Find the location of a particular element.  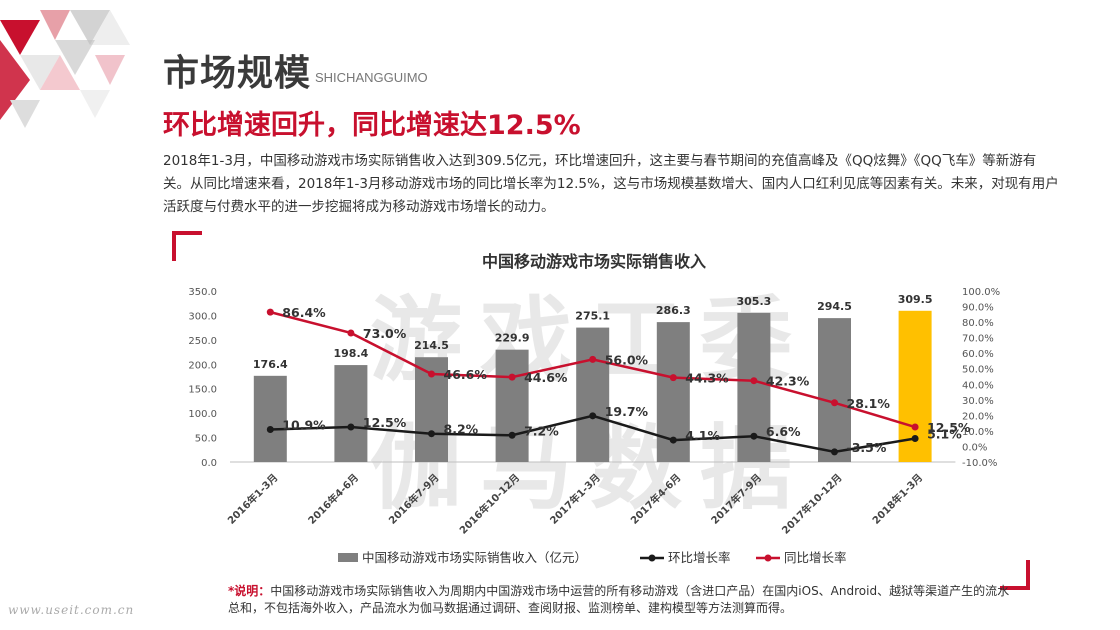

left-axis-tick-label: 300.0 is located at coordinates (202, 316).